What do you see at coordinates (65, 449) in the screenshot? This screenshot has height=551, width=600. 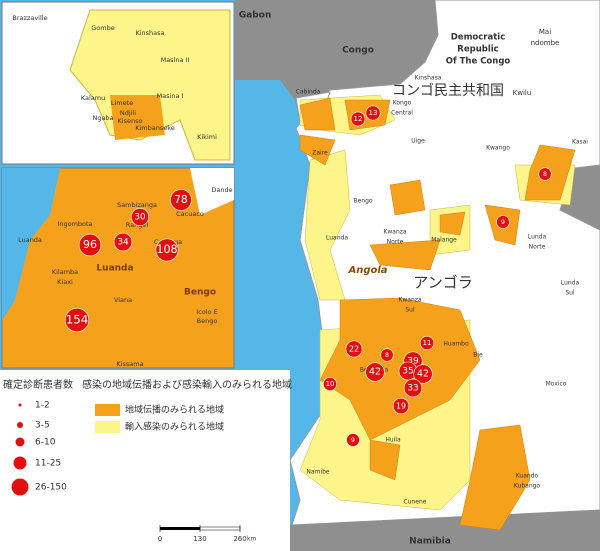 I see `legend-symbols` at bounding box center [65, 449].